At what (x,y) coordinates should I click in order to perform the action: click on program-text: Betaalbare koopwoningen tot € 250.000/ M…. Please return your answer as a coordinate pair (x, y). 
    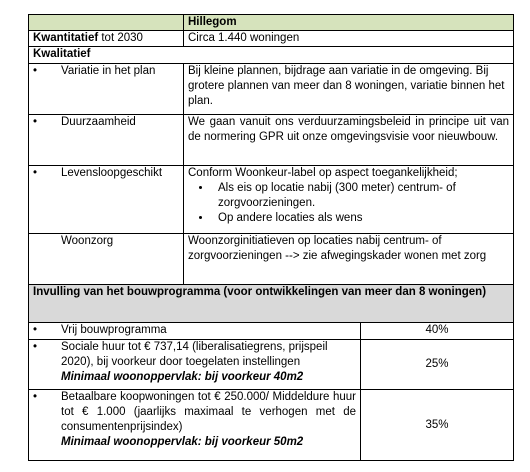
    Looking at the image, I should click on (208, 412).